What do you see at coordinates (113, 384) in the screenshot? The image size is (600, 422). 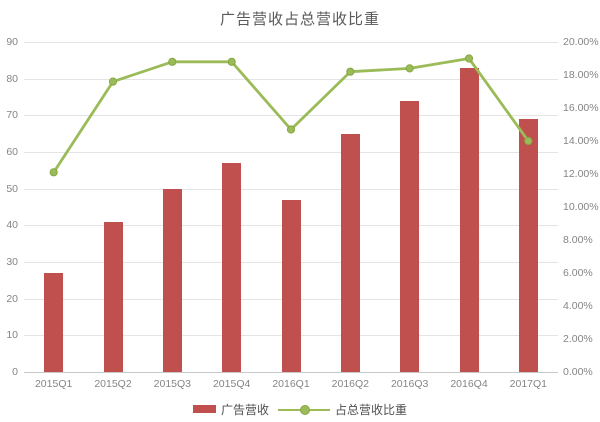 I see `x-axis-category-label: 2015Q2` at bounding box center [113, 384].